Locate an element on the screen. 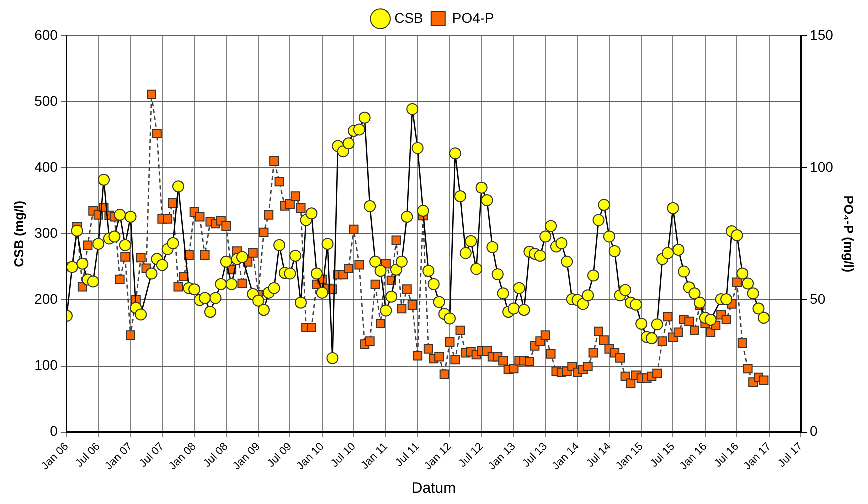 This screenshot has width=868, height=504. x-tick-label: Jul 09 is located at coordinates (279, 455).